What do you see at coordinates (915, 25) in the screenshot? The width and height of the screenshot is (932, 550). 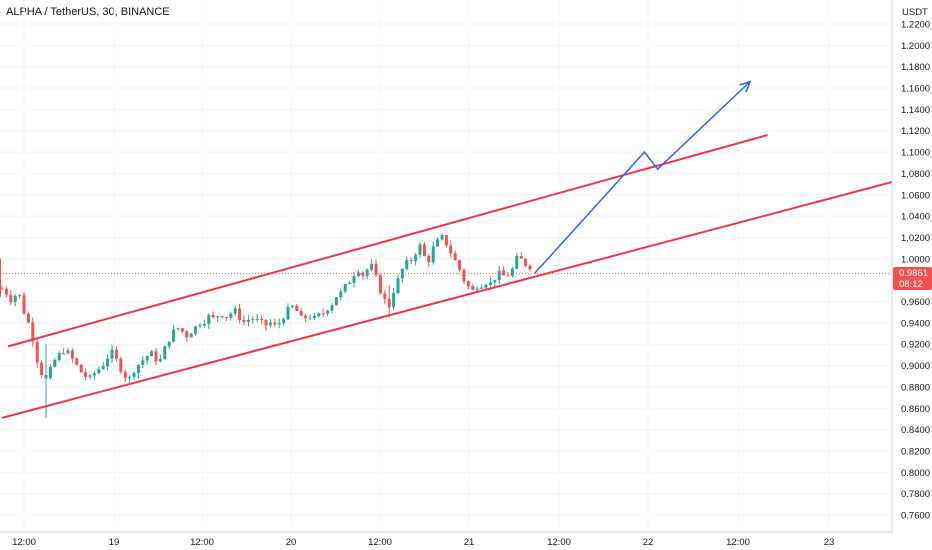 I see `price-tick-label: 1.2200` at bounding box center [915, 25].